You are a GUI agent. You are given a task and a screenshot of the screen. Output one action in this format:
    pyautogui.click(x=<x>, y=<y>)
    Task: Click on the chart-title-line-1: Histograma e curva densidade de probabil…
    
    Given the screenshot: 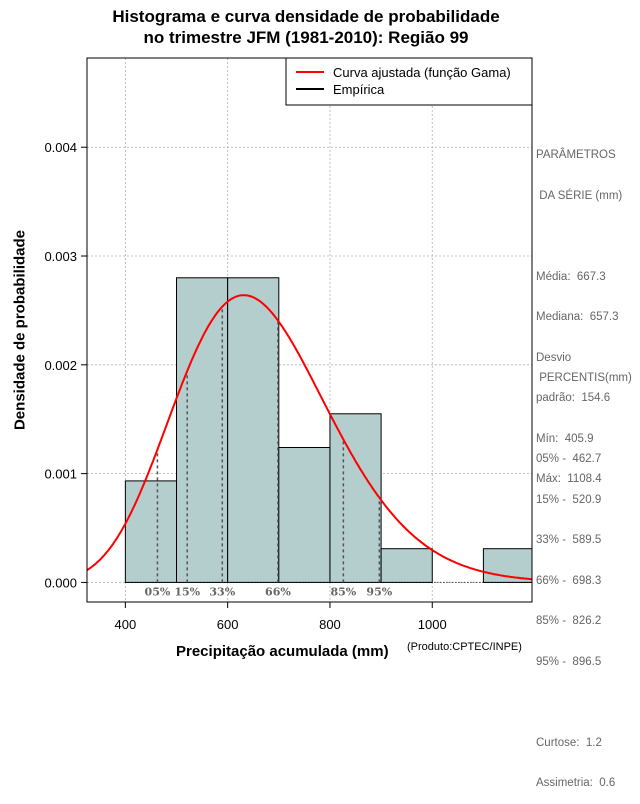 What is the action you would take?
    pyautogui.click(x=306, y=16)
    